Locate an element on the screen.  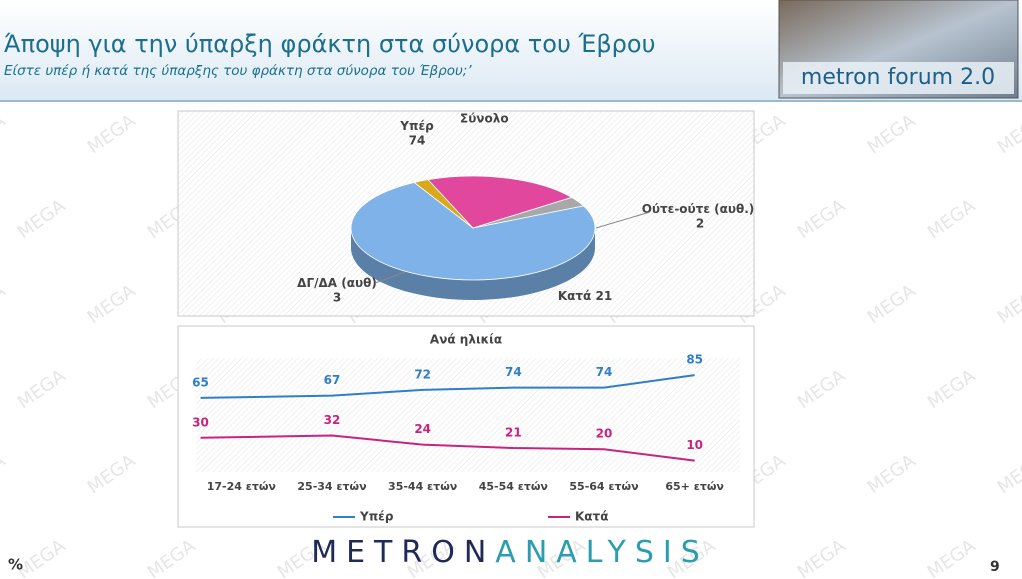
logo-band is located at coordinates (898, 78).